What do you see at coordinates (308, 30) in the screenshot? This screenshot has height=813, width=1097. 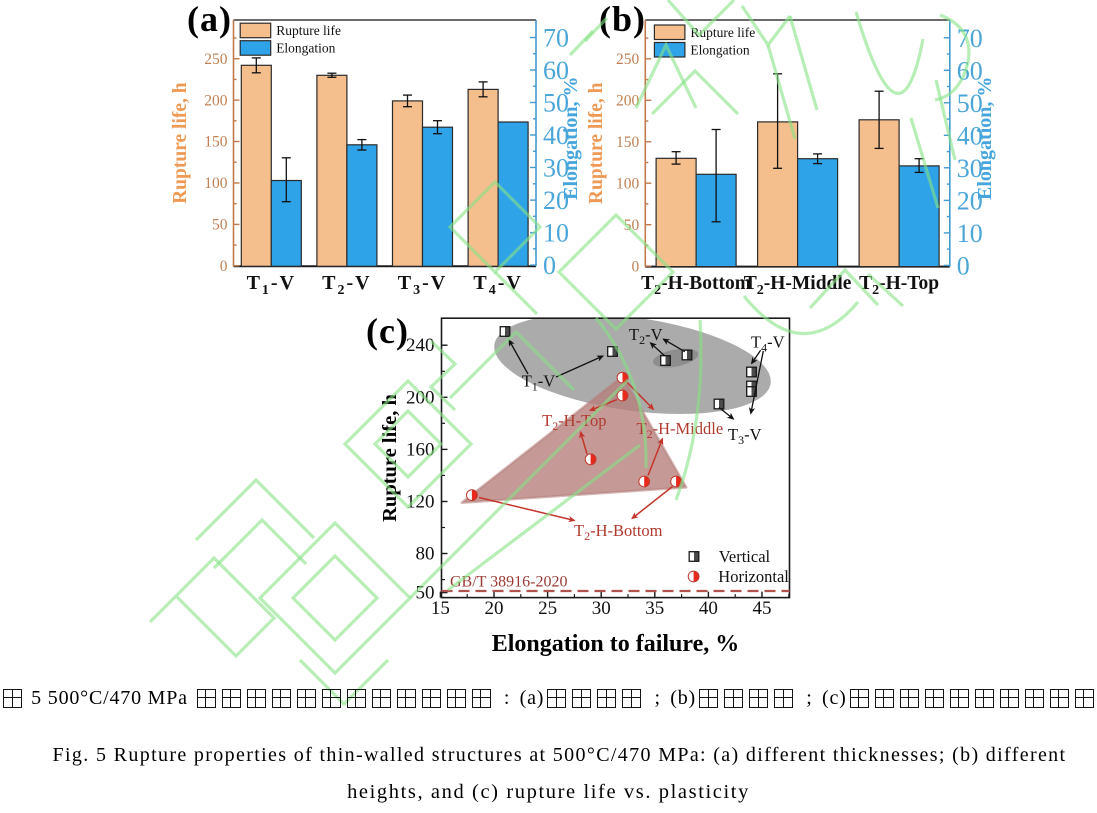 I see `svg-text: Rupture life` at bounding box center [308, 30].